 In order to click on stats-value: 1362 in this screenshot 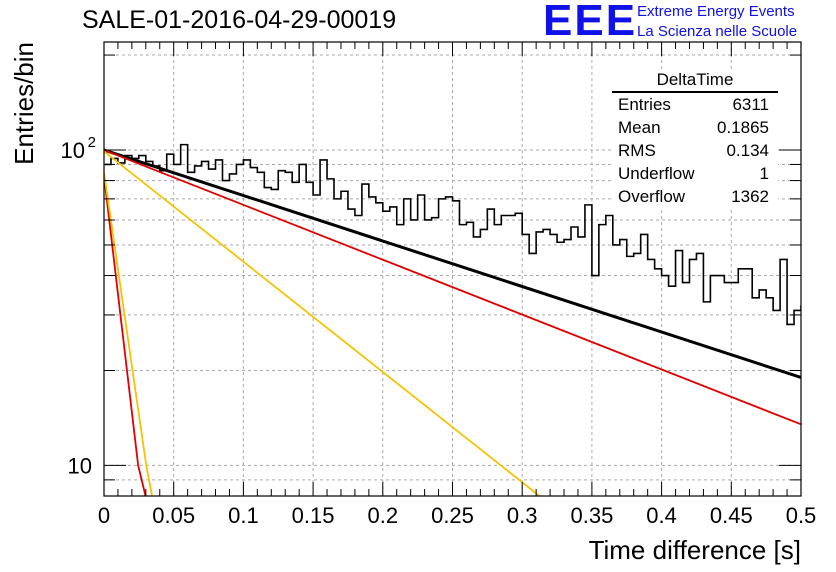, I will do `click(750, 196)`.